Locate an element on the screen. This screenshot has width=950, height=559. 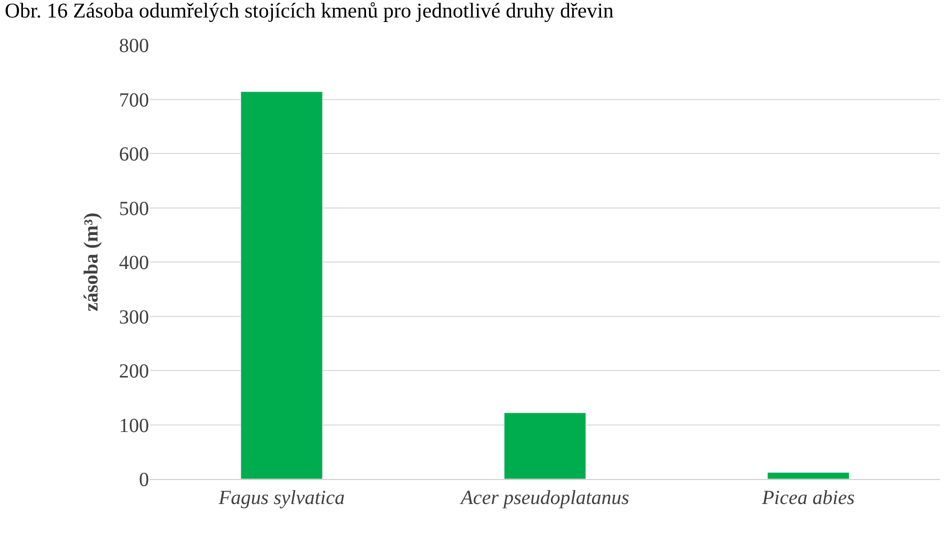
y-tick-label: 0 is located at coordinates (144, 480).